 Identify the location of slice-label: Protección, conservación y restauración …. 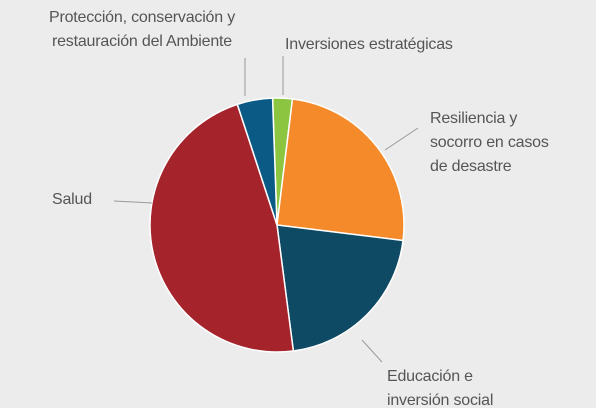
(141, 29).